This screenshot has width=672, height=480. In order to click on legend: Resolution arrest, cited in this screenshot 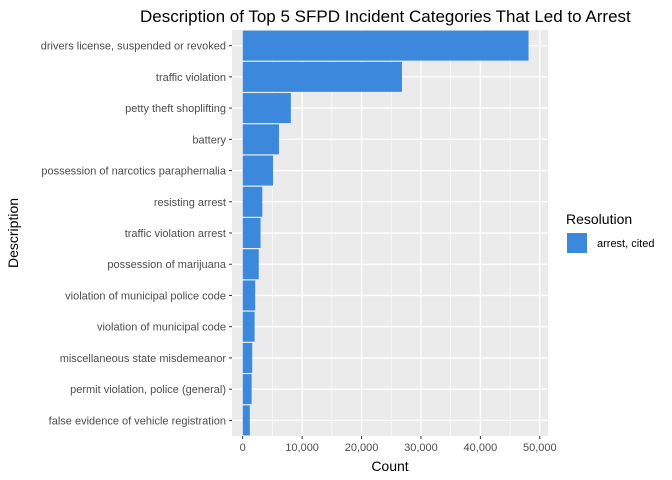, I will do `click(610, 232)`.